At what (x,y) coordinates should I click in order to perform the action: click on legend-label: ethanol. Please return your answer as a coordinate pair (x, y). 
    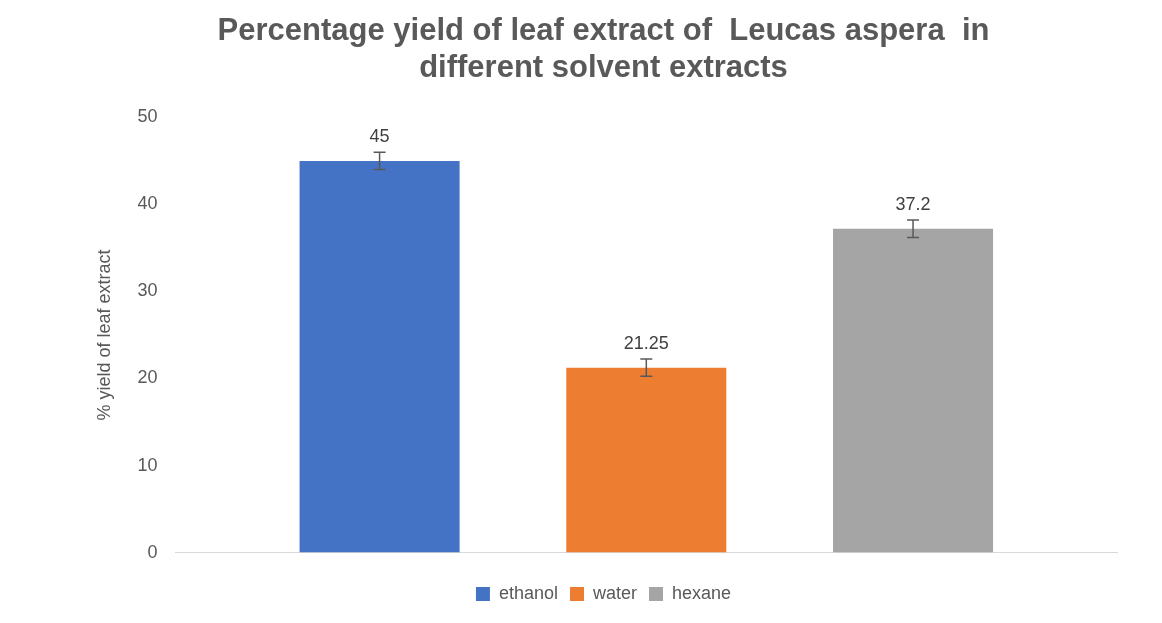
    Looking at the image, I should click on (528, 592).